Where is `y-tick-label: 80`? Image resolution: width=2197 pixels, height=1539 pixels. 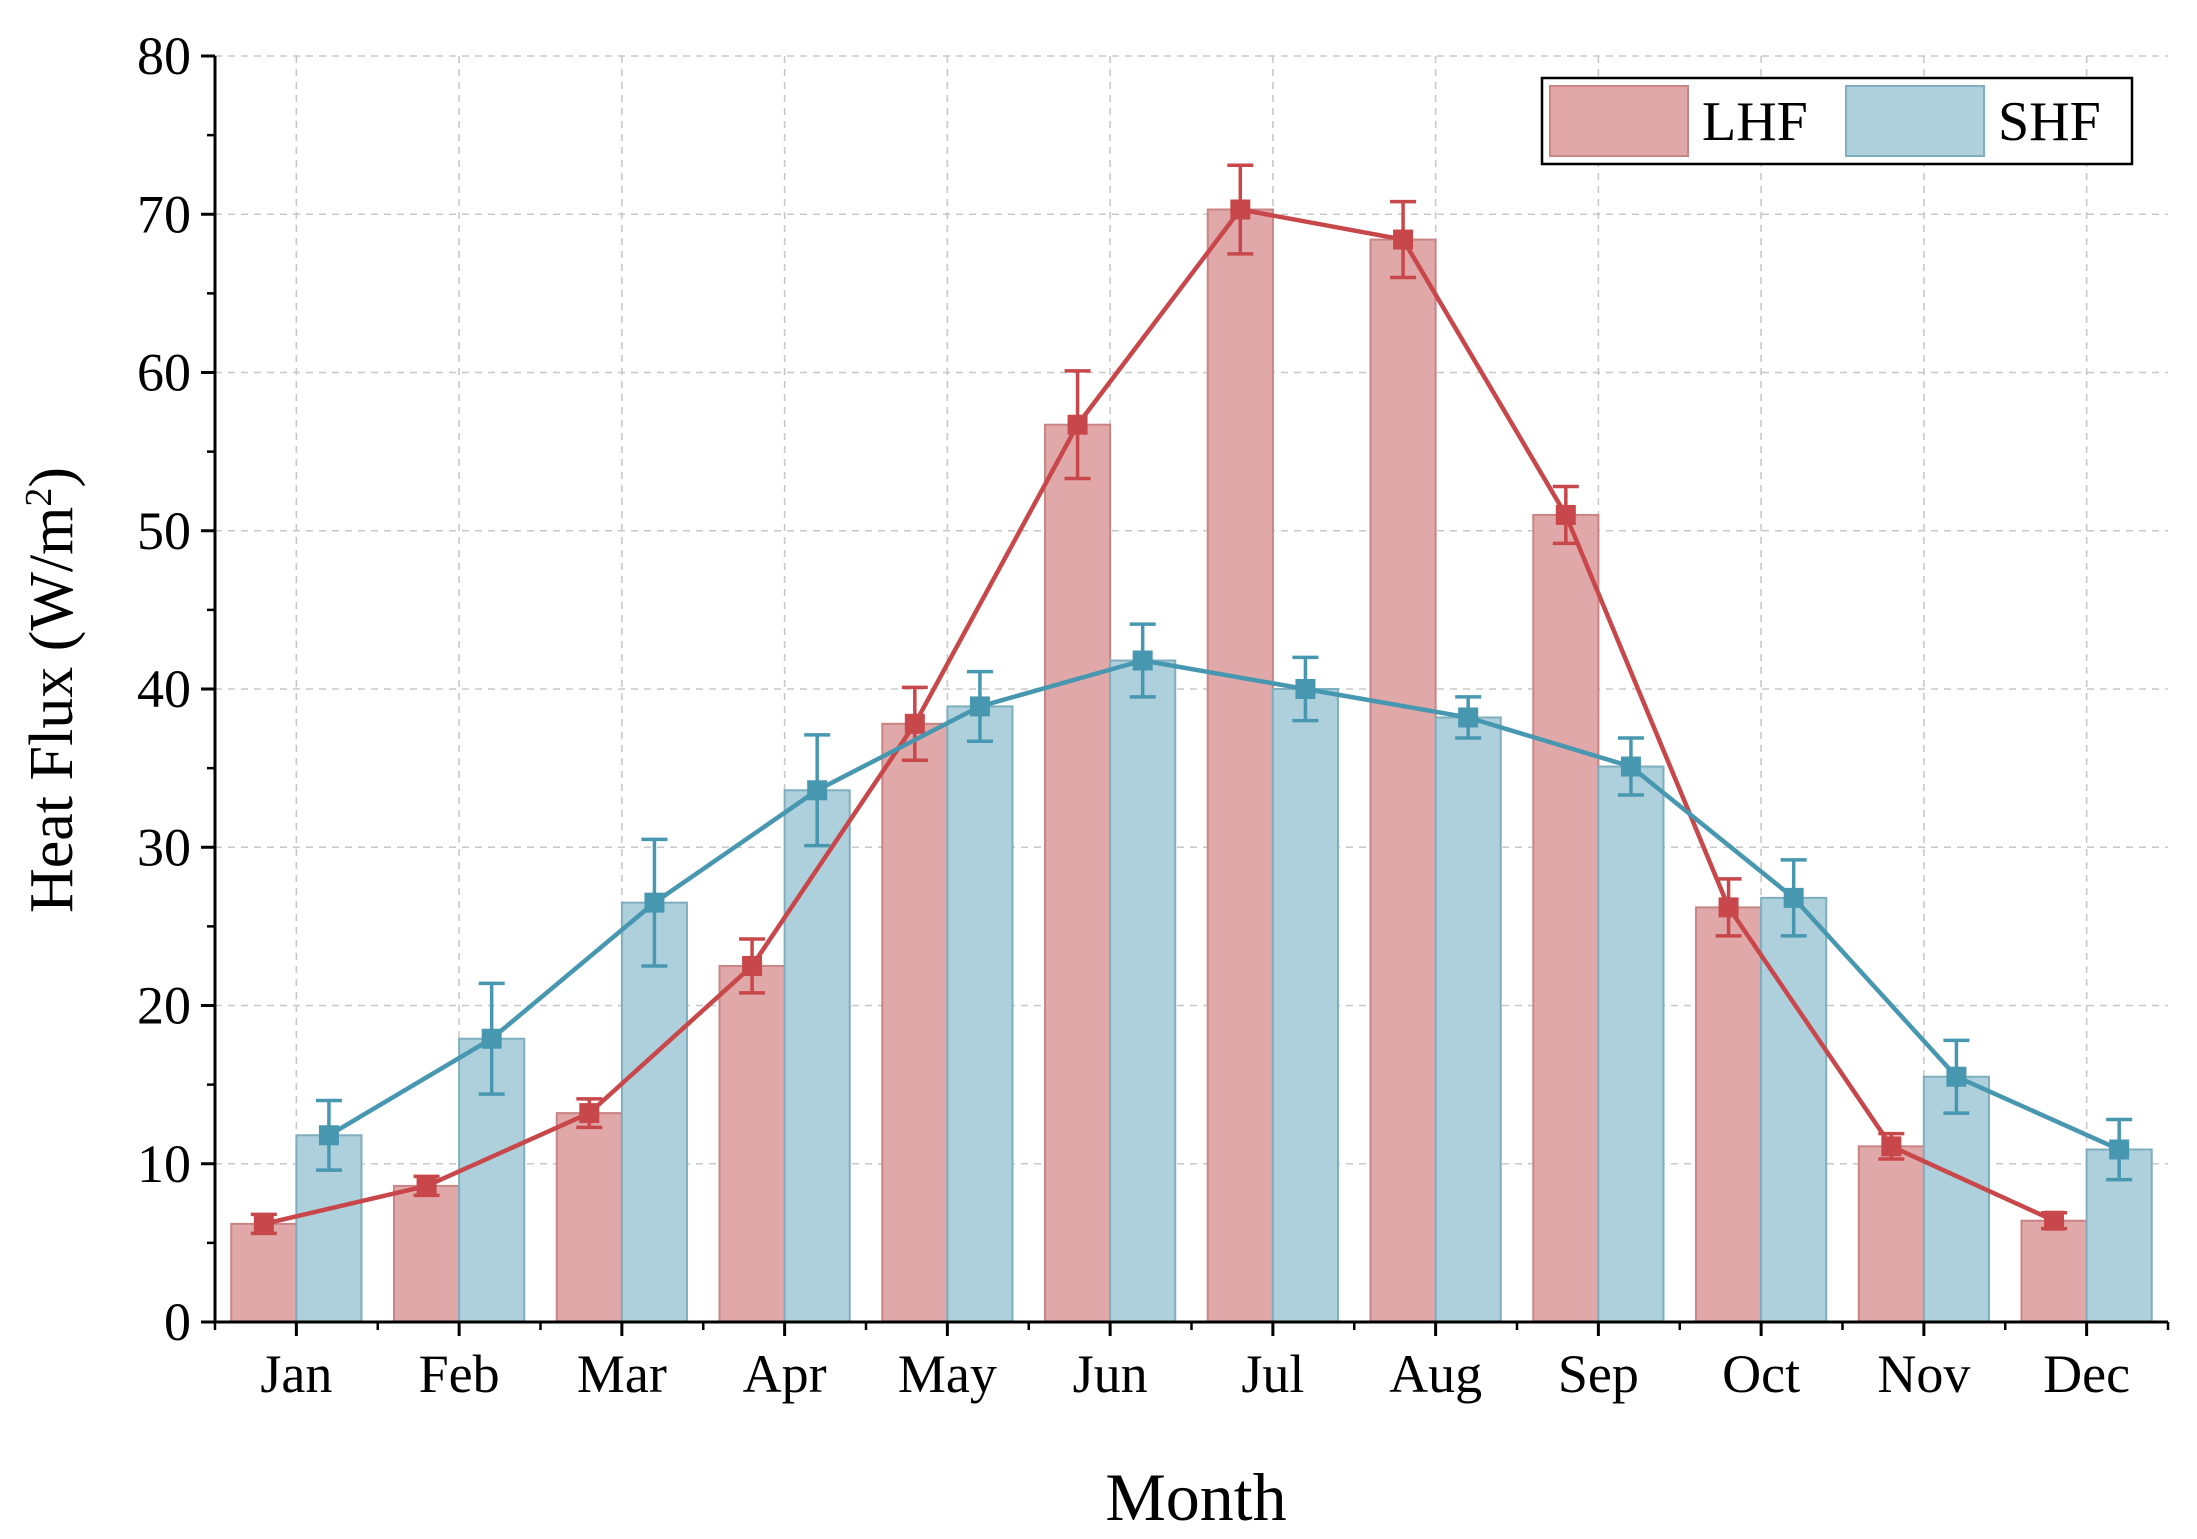
y-tick-label: 80 is located at coordinates (164, 56).